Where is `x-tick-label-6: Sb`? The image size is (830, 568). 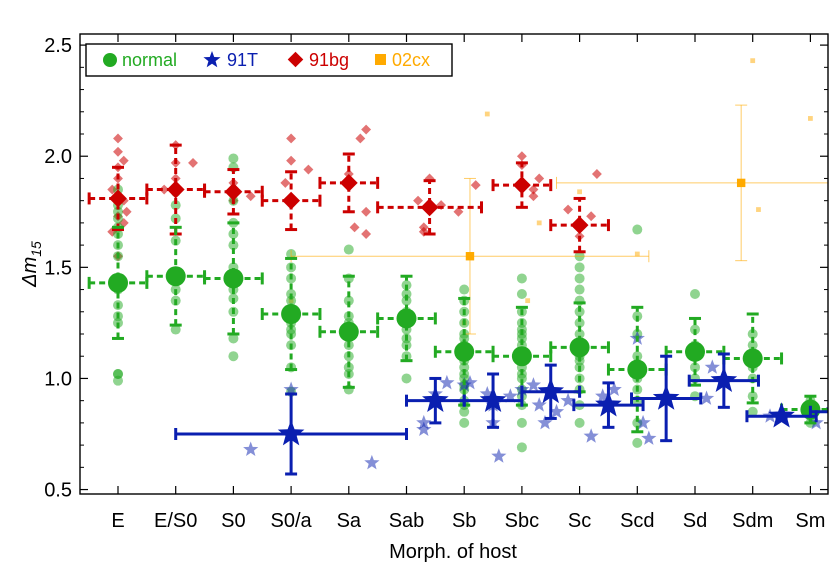
x-tick-label-6: Sb is located at coordinates (464, 521).